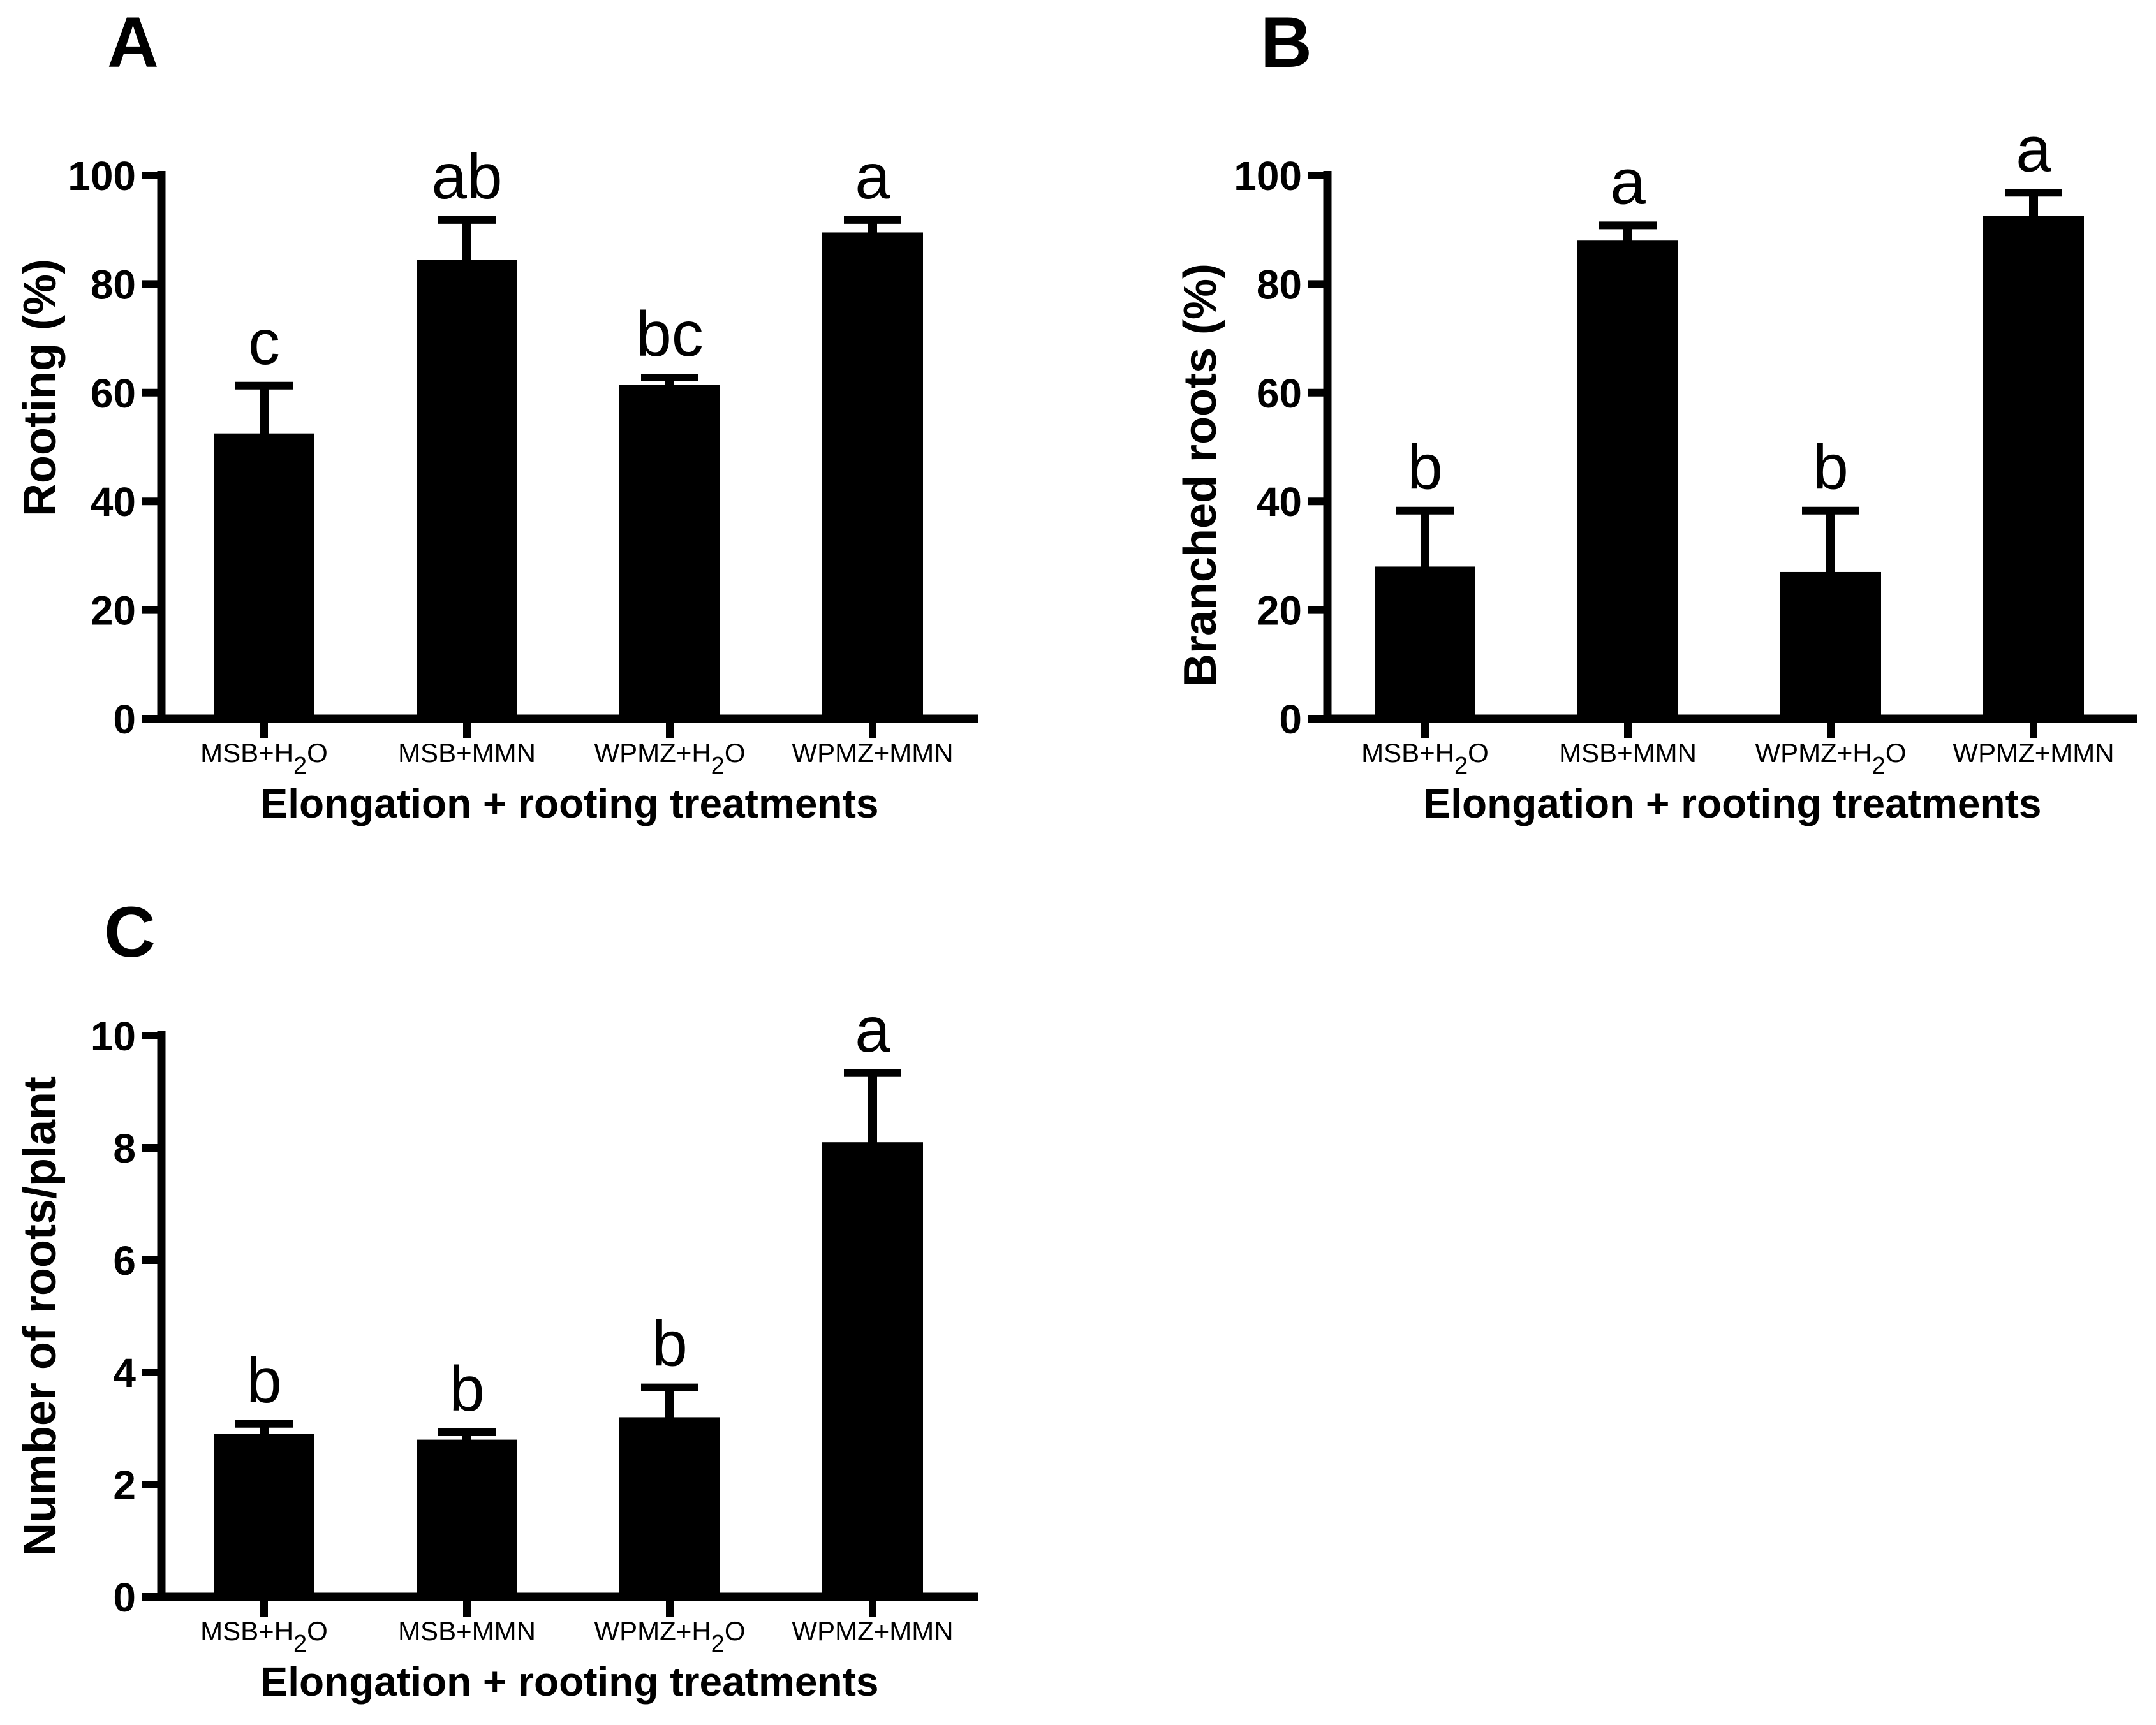 The image size is (2156, 1725). What do you see at coordinates (569, 1682) in the screenshot?
I see `x-axis-title-panel-c: Elongation + rooting treatments` at bounding box center [569, 1682].